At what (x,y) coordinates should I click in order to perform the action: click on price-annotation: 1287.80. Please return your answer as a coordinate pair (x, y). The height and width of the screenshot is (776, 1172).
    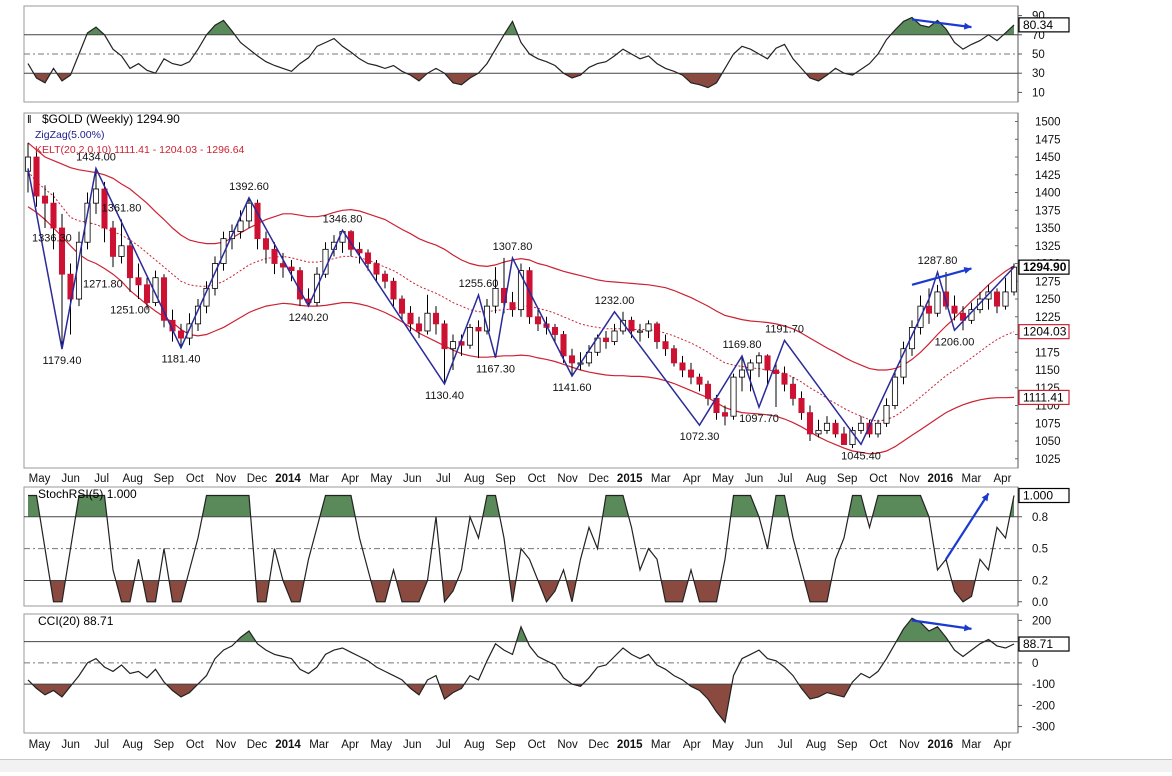
    Looking at the image, I should click on (938, 261).